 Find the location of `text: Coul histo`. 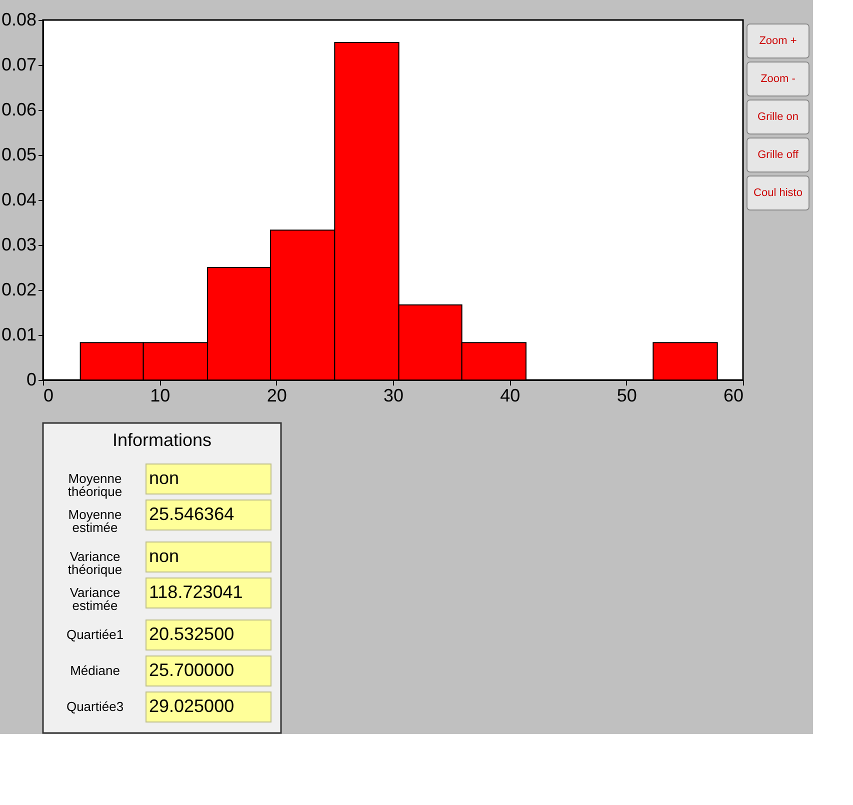

text: Coul histo is located at coordinates (778, 193).